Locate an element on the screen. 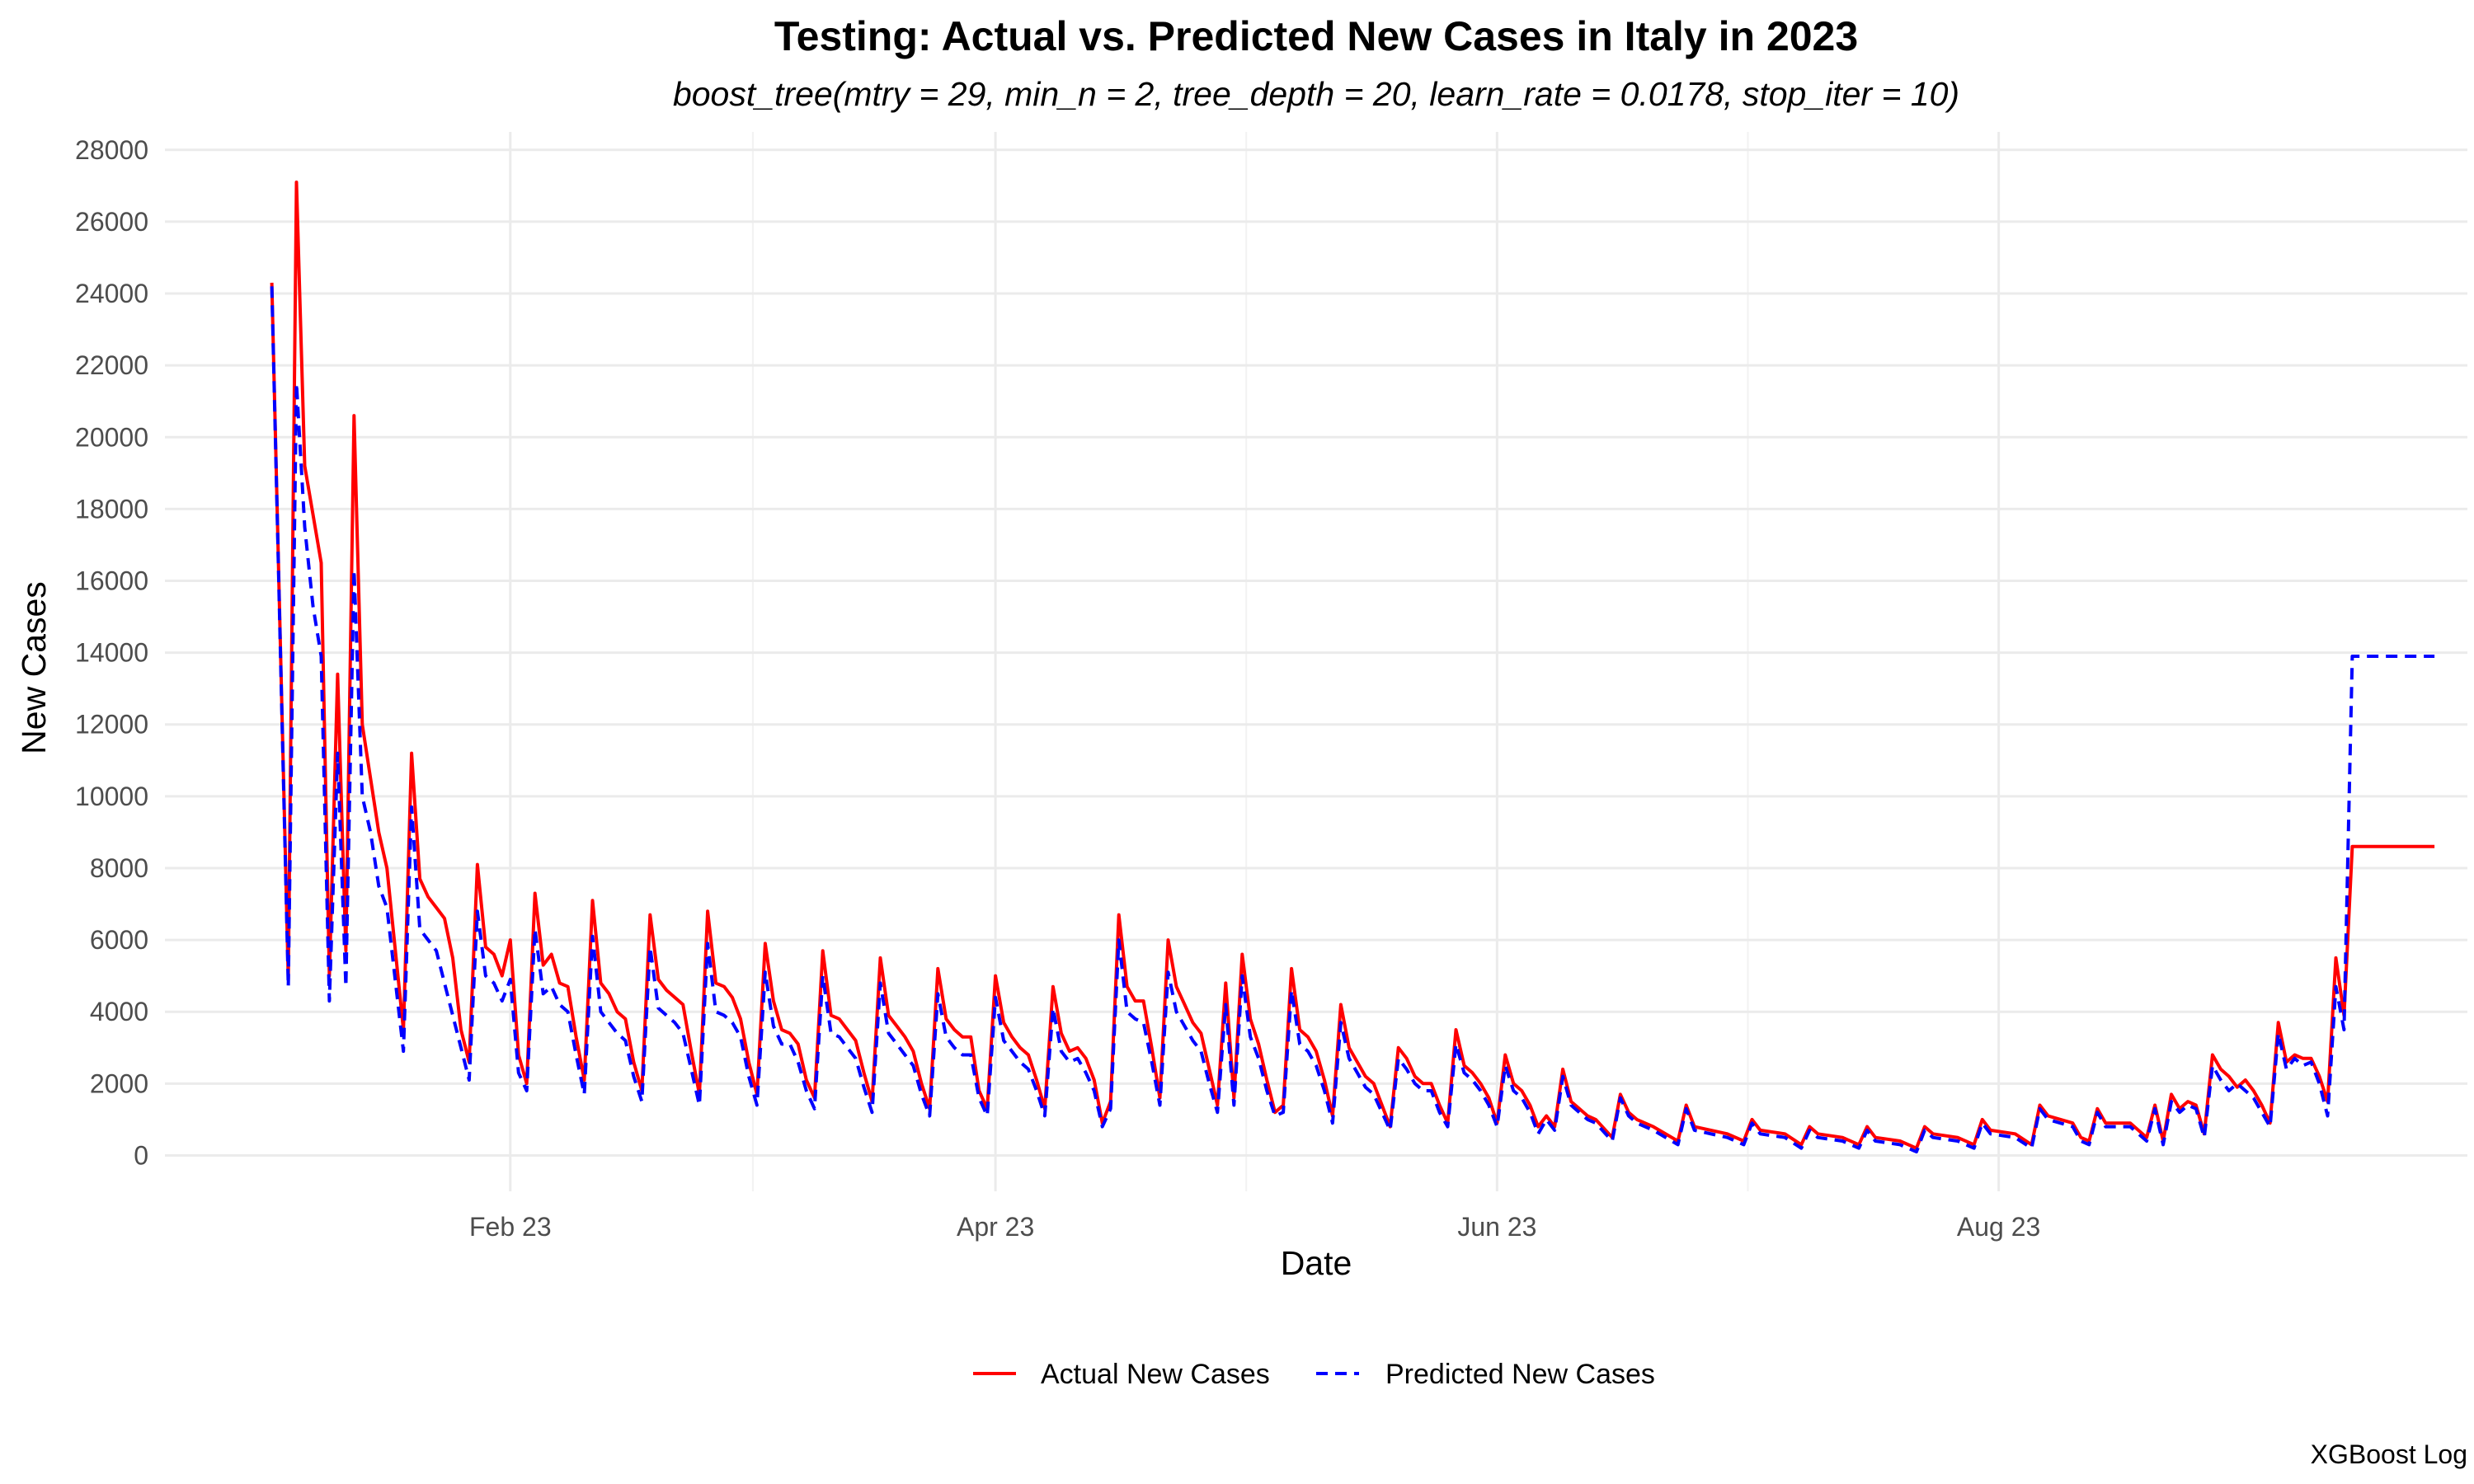 The width and height of the screenshot is (2474, 1484). legend-label-actual: Actual New Cases is located at coordinates (1155, 1374).